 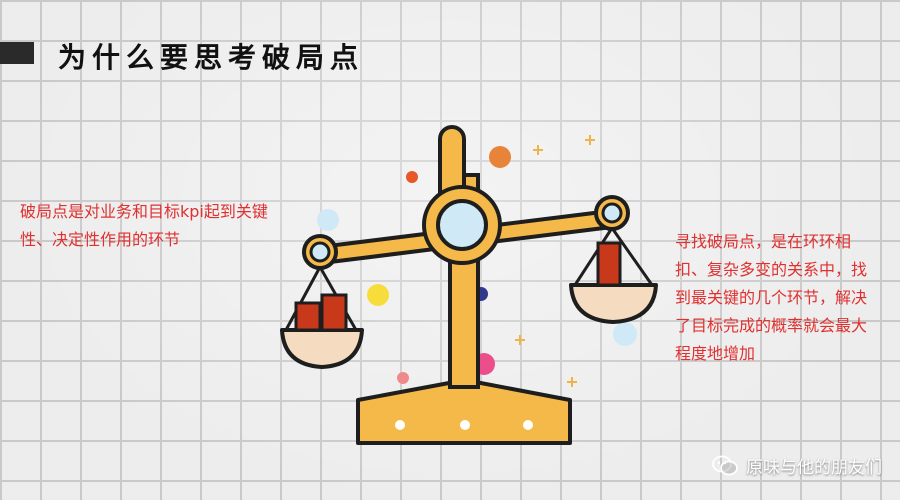 What do you see at coordinates (814, 468) in the screenshot?
I see `watermark-text: 原味与他的朋友们` at bounding box center [814, 468].